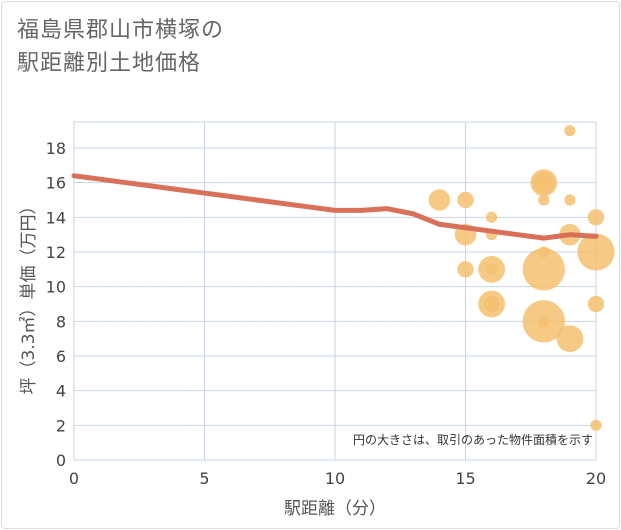 The height and width of the screenshot is (530, 621). I want to click on trend-series, so click(335, 207).